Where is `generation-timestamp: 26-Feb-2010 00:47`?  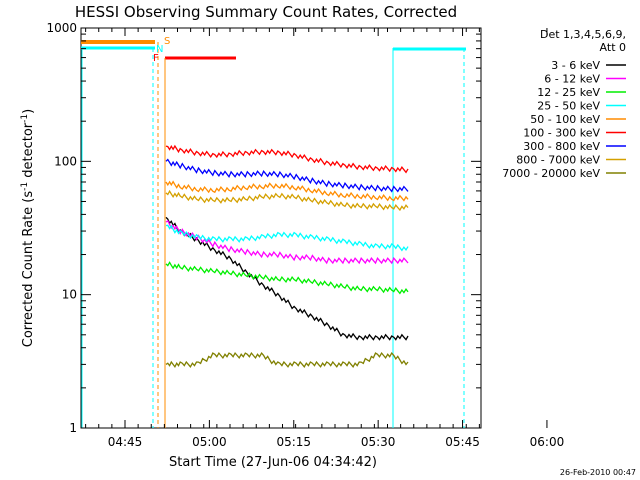
generation-timestamp: 26-Feb-2010 00:47 is located at coordinates (598, 472).